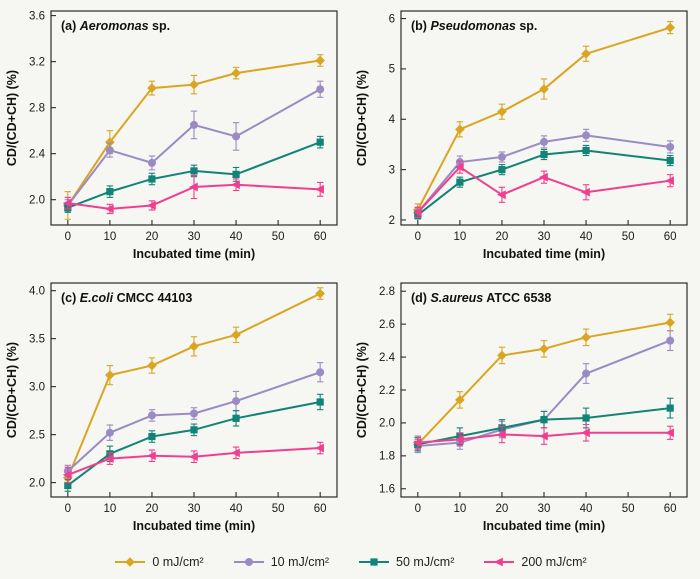 The image size is (700, 579). I want to click on y-tick-label: 2, so click(392, 221).